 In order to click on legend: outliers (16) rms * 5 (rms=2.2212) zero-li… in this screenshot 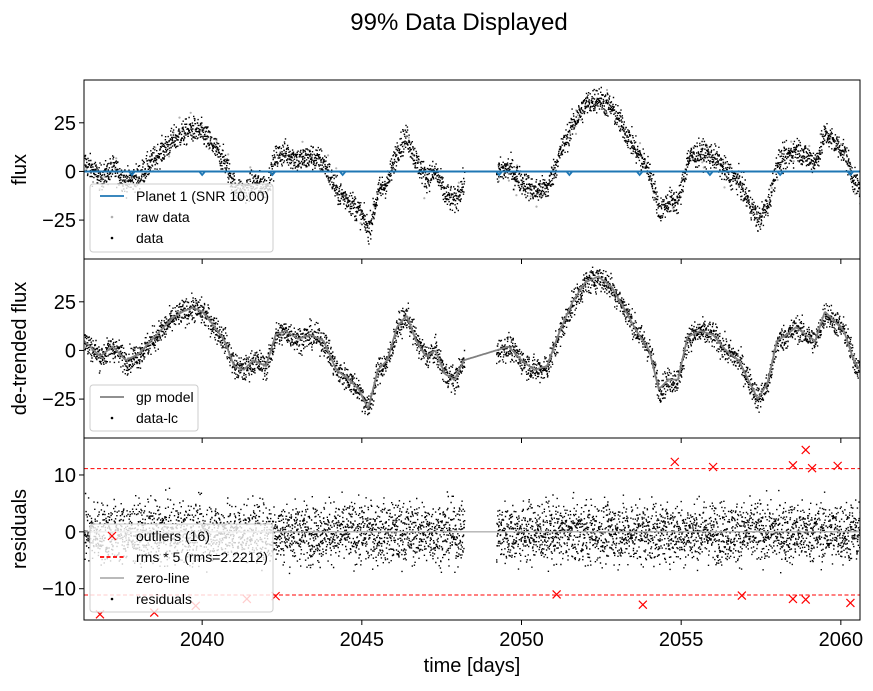, I will do `click(181, 568)`.